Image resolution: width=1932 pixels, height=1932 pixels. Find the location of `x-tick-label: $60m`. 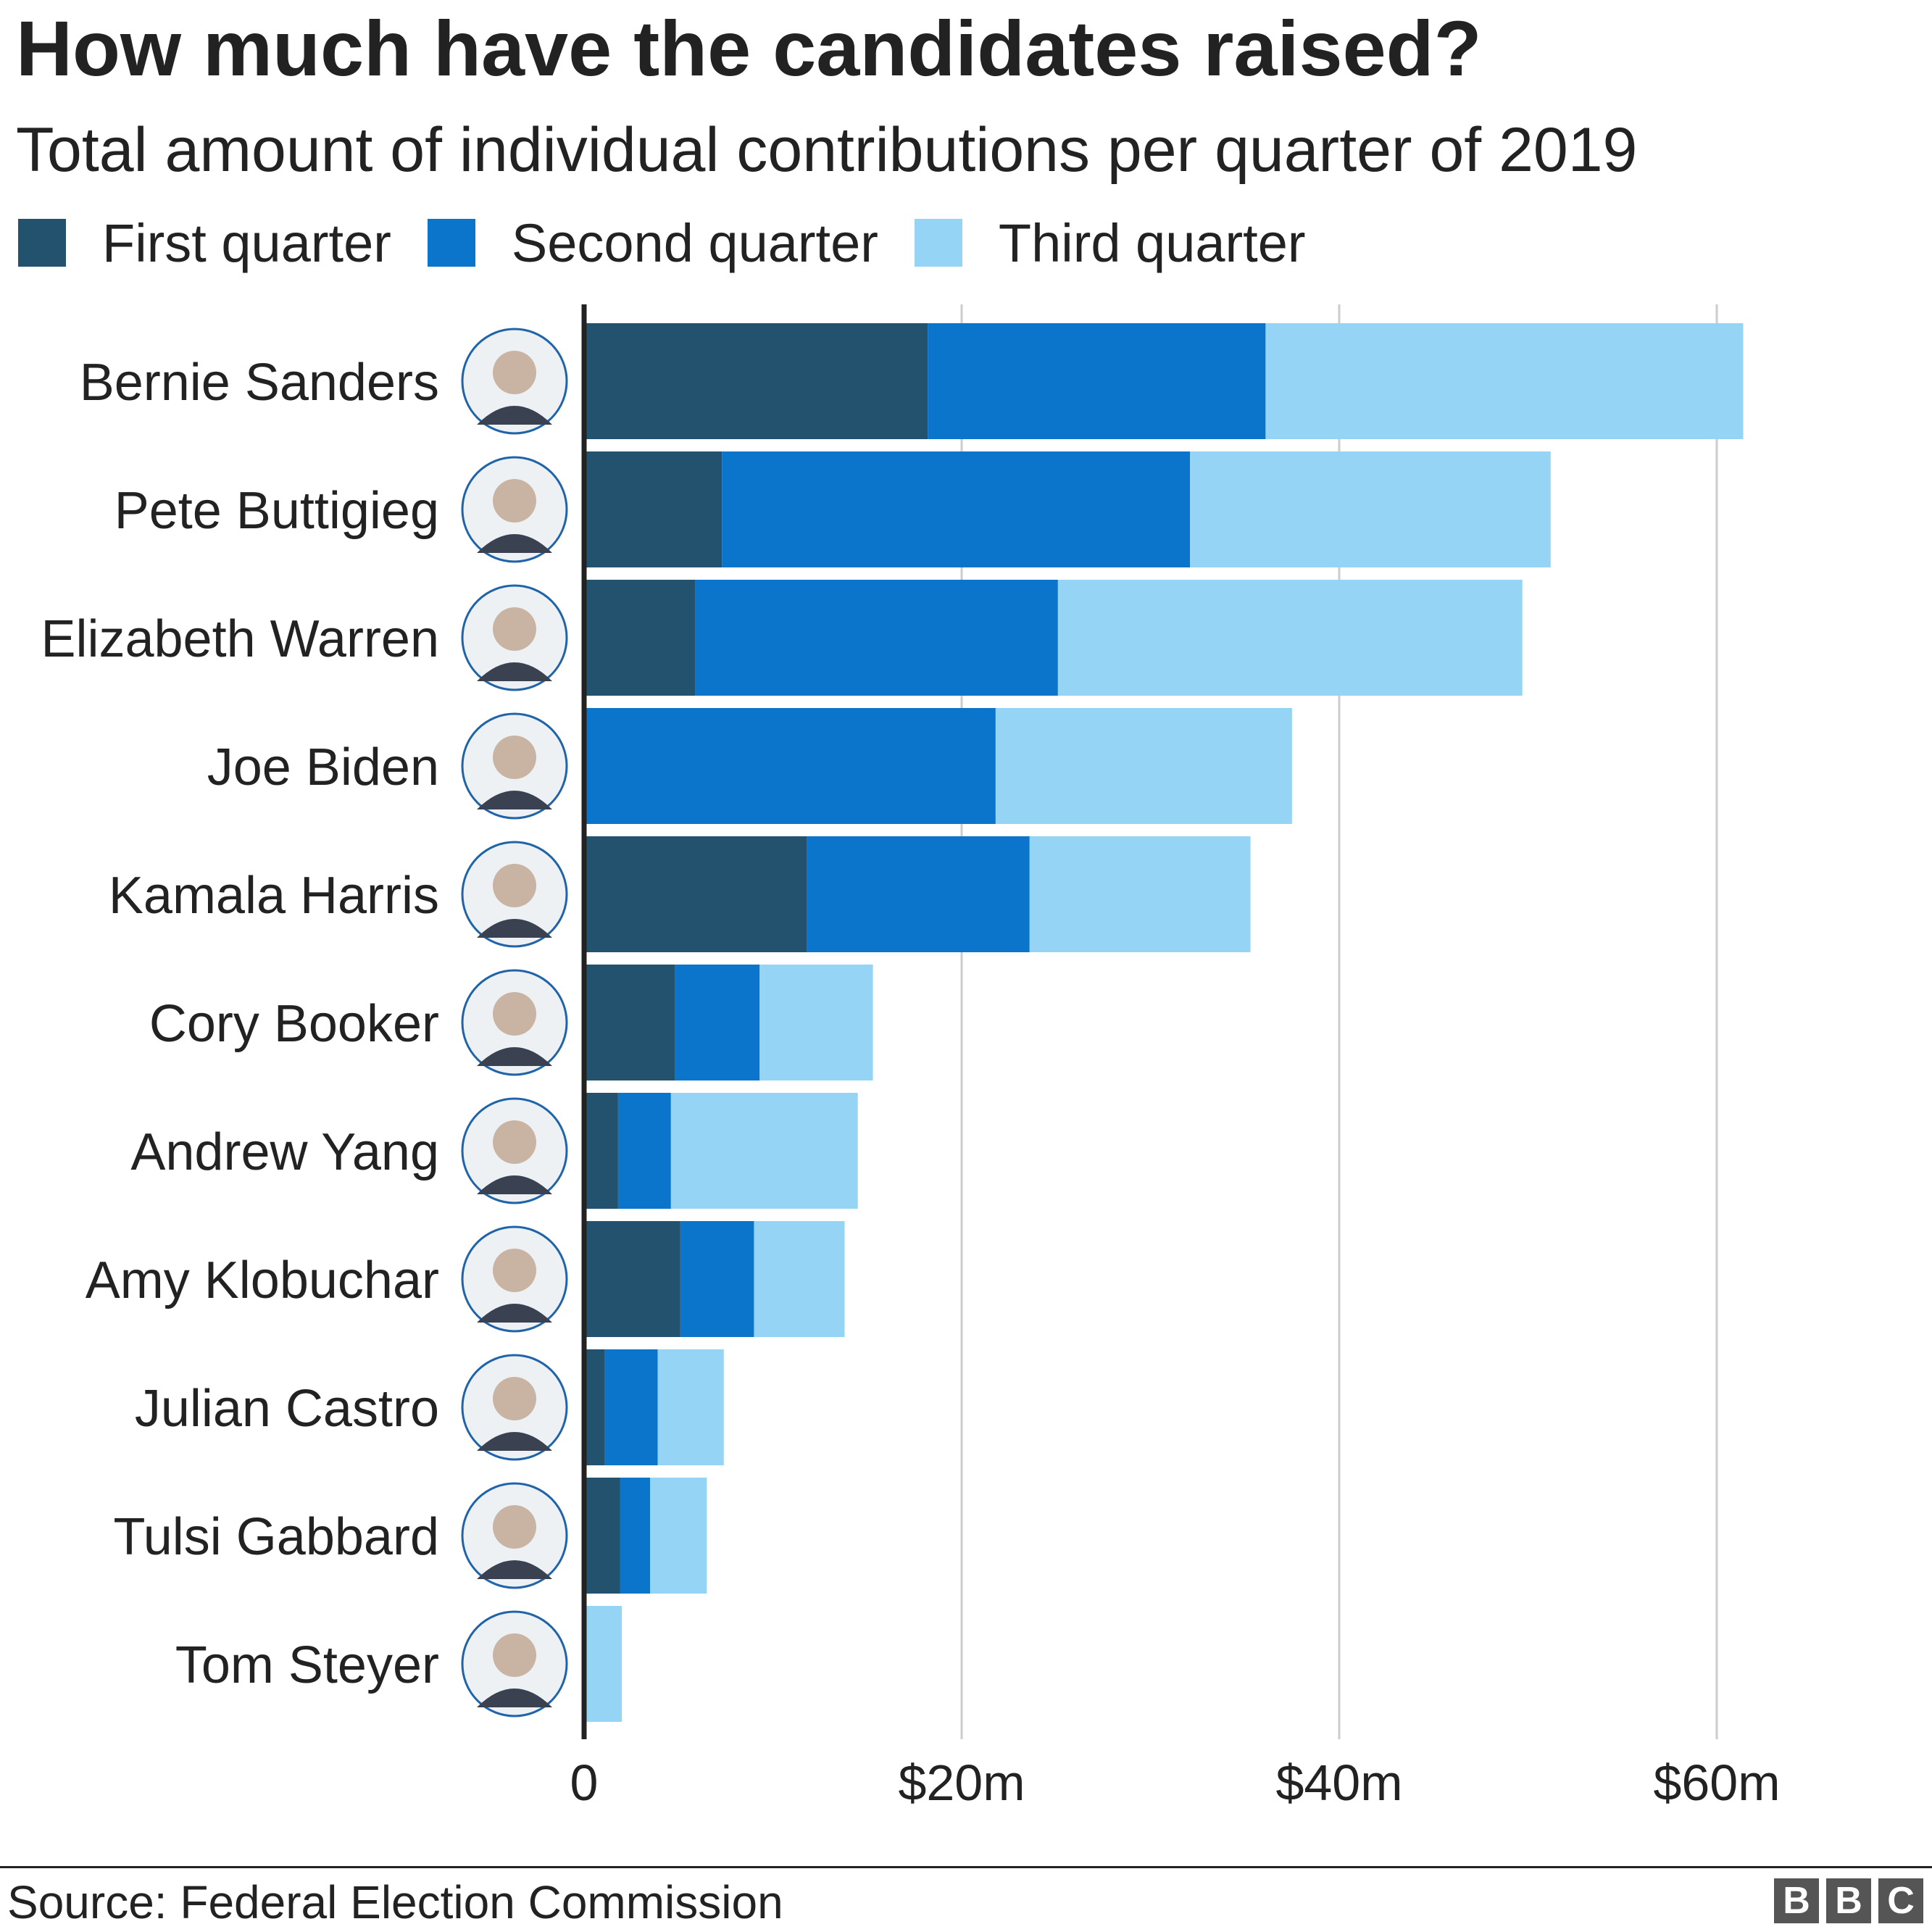

x-tick-label: $60m is located at coordinates (1717, 1783).